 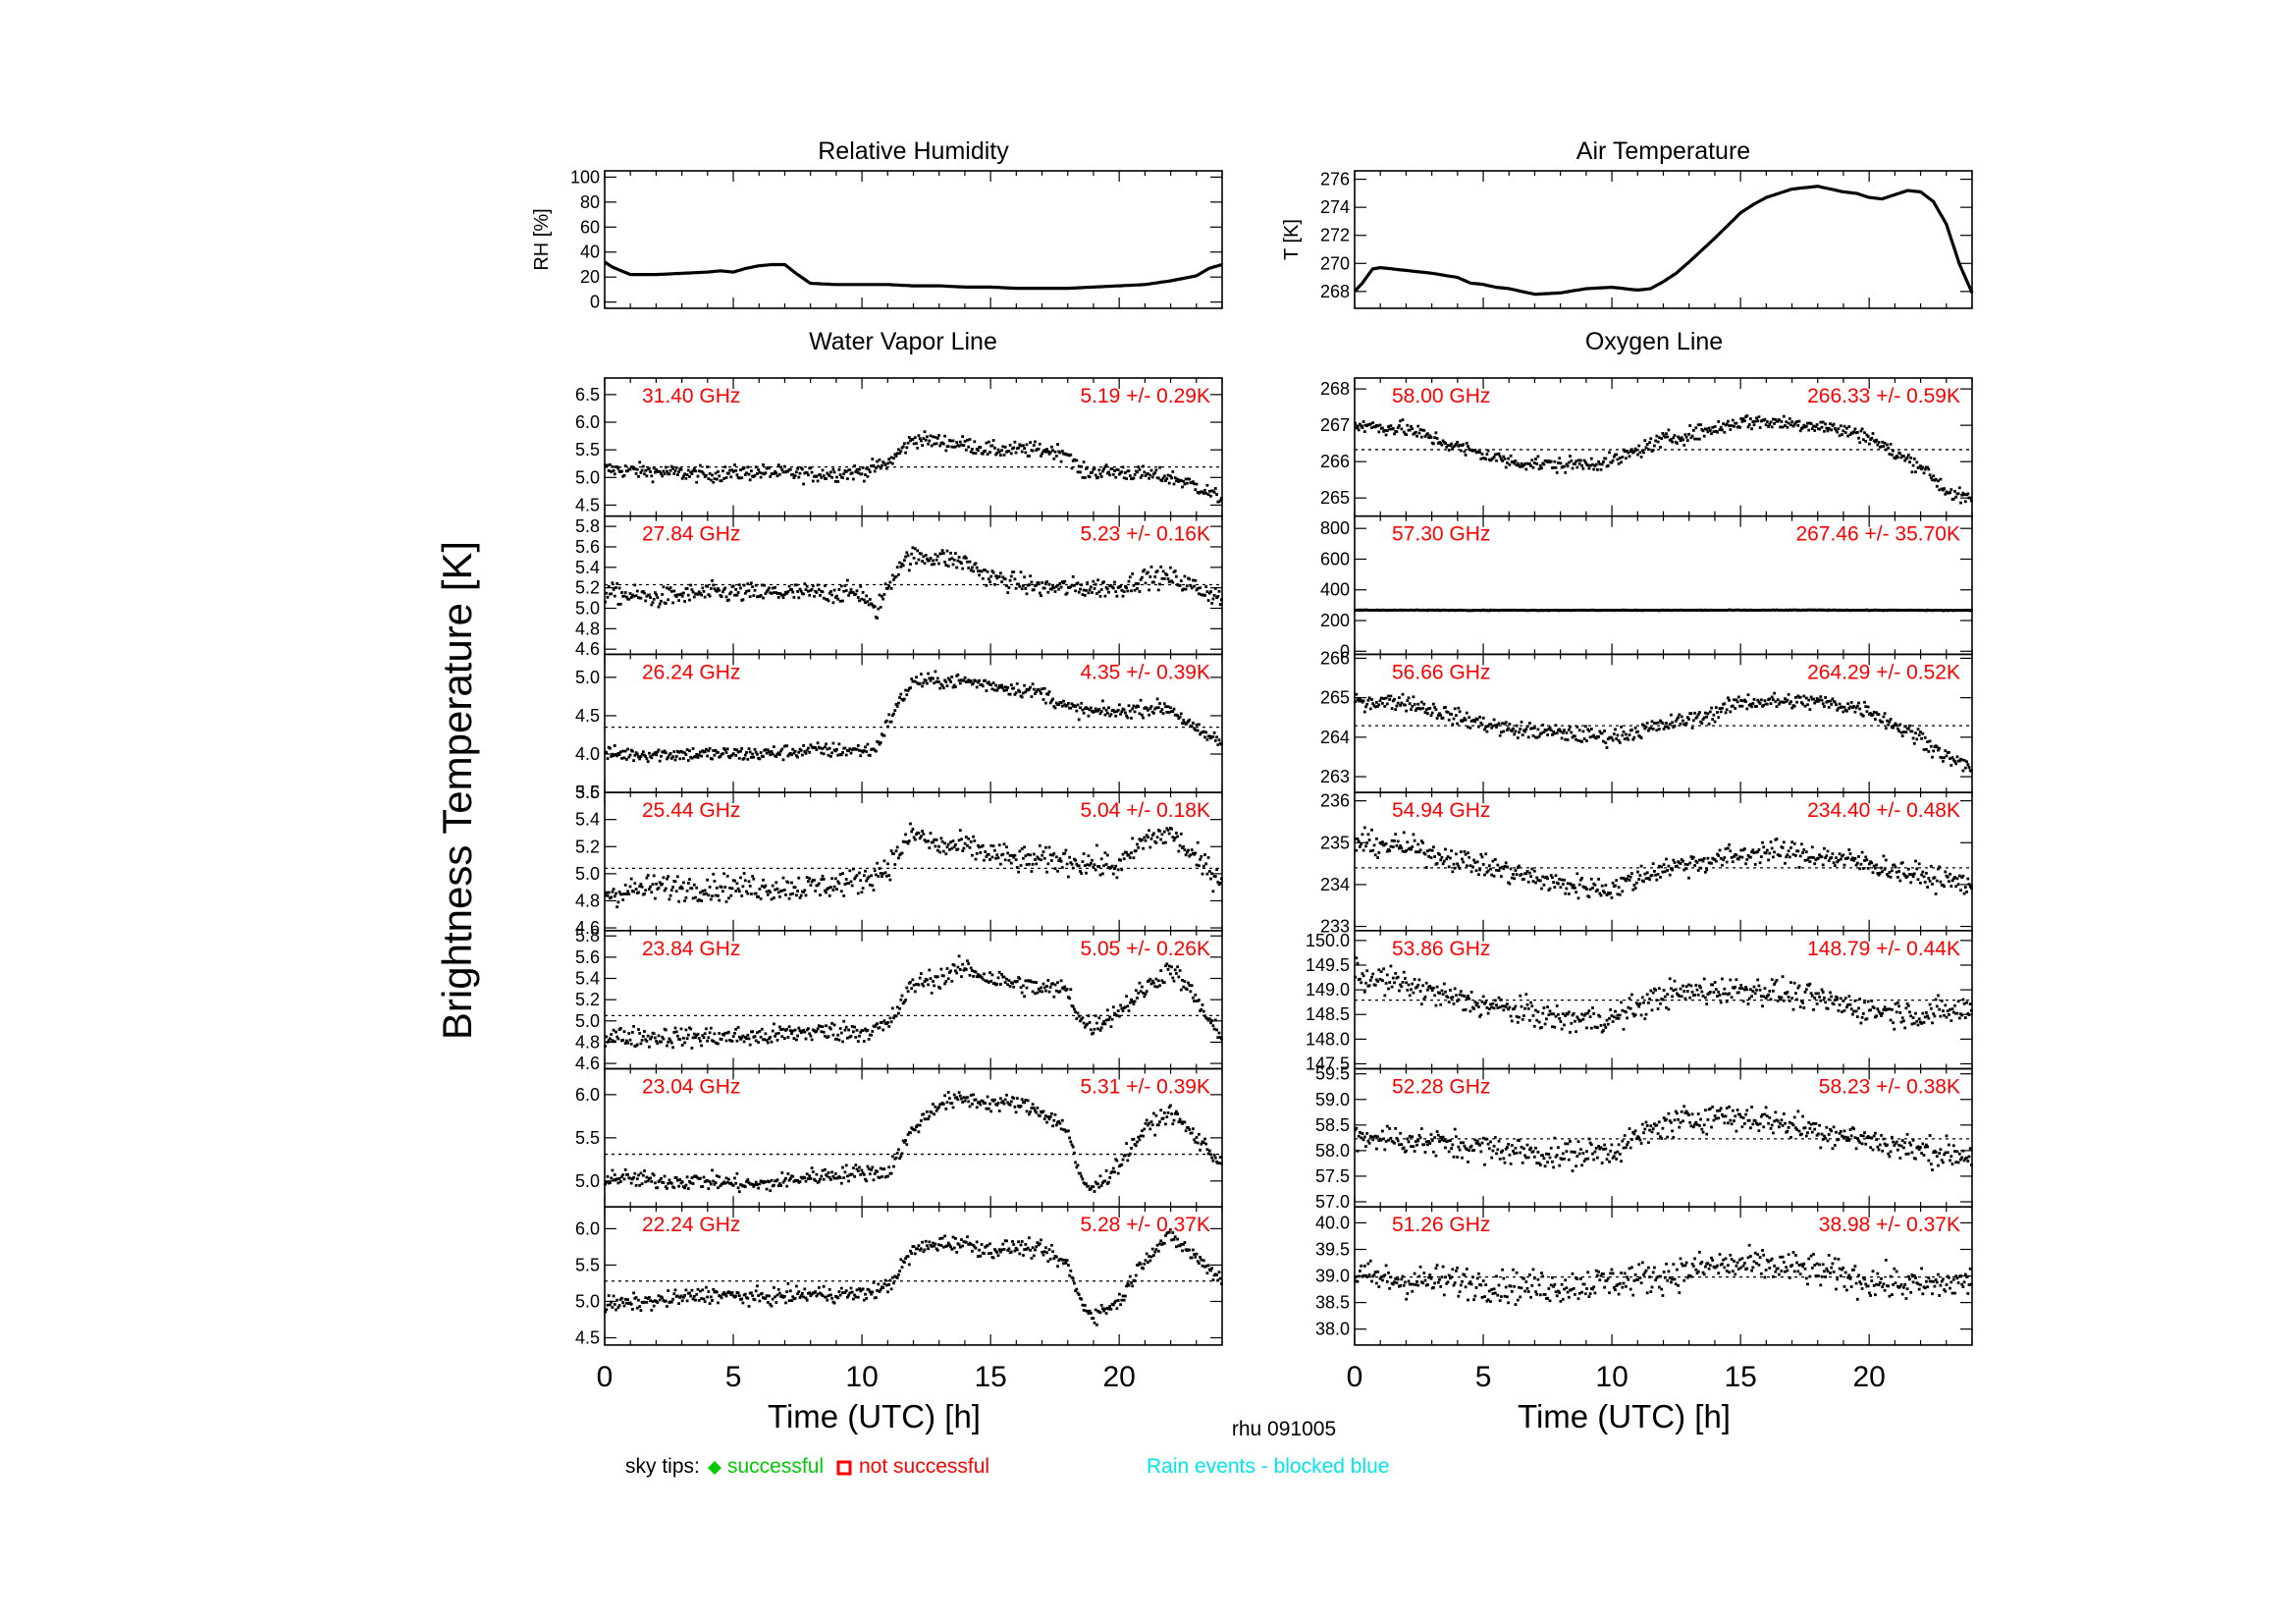 I want to click on panel-ch2624: 3.54.04.55.0 26.24 GHz 4.35 +/- 0.39K, so click(x=899, y=727).